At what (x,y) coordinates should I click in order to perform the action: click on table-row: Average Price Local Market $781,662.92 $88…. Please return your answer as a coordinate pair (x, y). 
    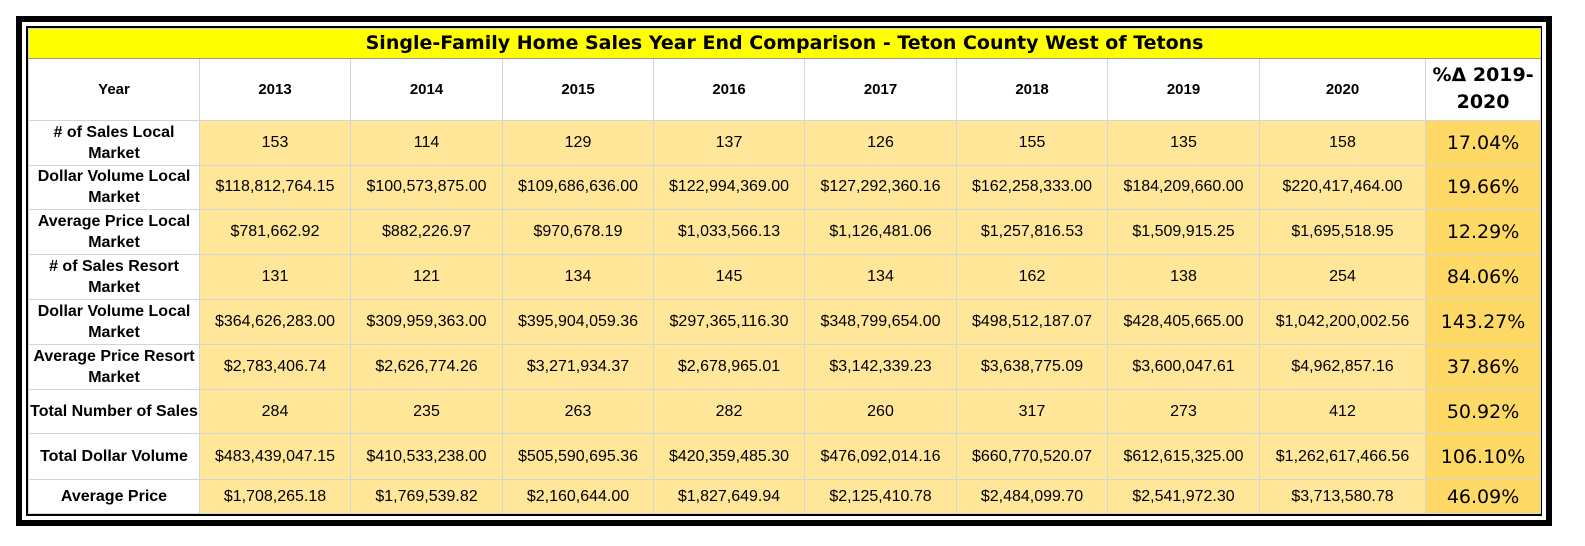
    Looking at the image, I should click on (785, 232).